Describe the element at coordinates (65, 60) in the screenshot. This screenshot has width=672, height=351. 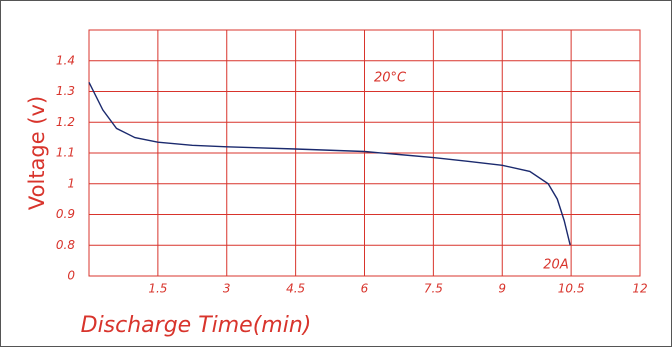
I see `y-tick-label: 1.4` at that location.